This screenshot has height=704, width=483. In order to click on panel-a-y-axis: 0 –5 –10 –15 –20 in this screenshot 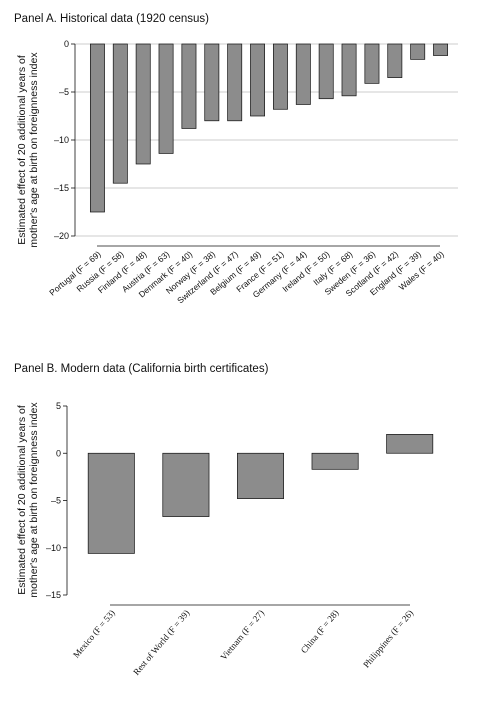, I will do `click(65, 140)`.